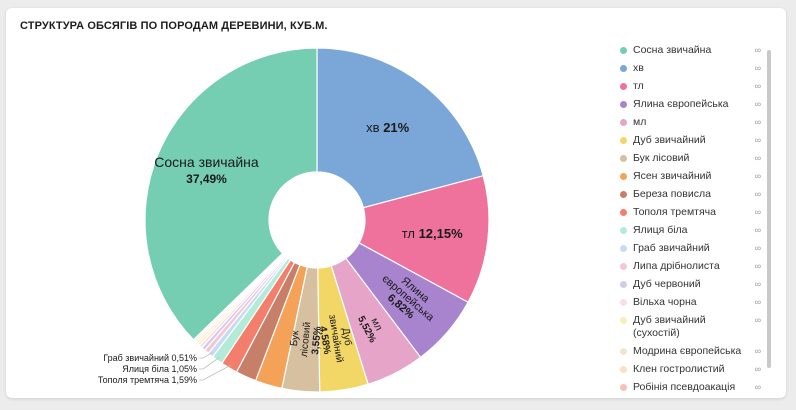  What do you see at coordinates (674, 212) in the screenshot?
I see `legend-label: Тополя тремтяча` at bounding box center [674, 212].